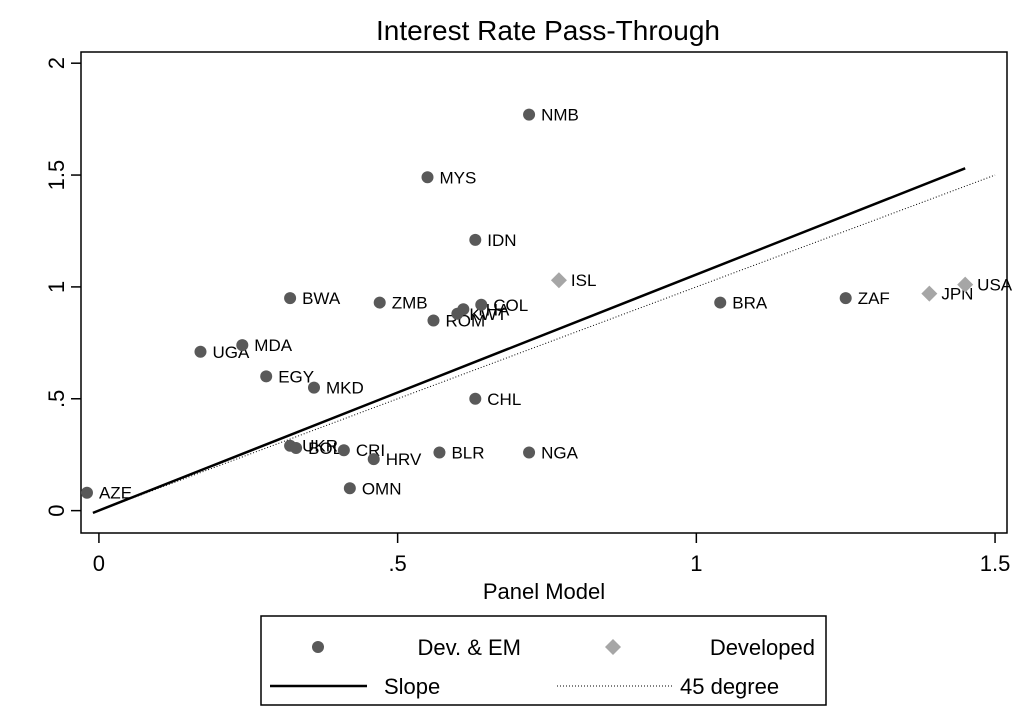 The width and height of the screenshot is (1013, 709). Describe the element at coordinates (750, 303) in the screenshot. I see `point-label-bra: BRA` at that location.